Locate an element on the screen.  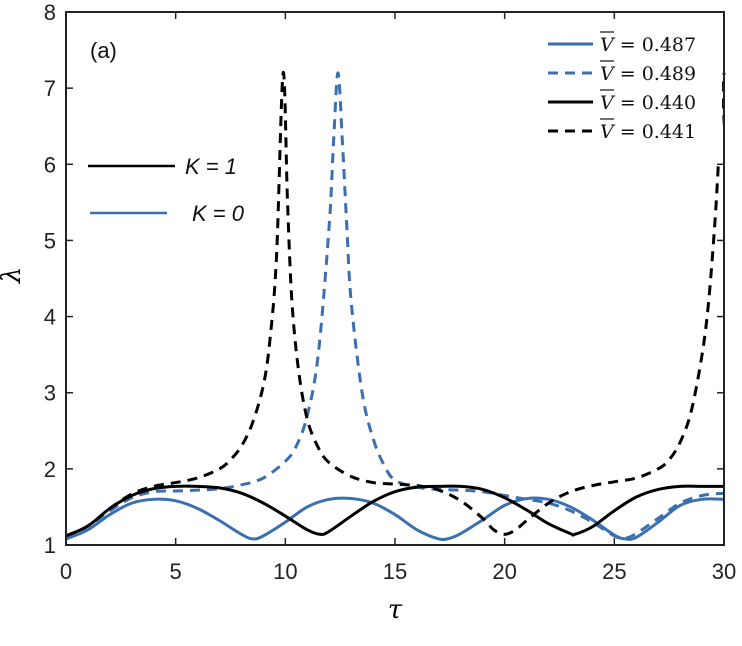
x-tick-label: 5 is located at coordinates (176, 571).